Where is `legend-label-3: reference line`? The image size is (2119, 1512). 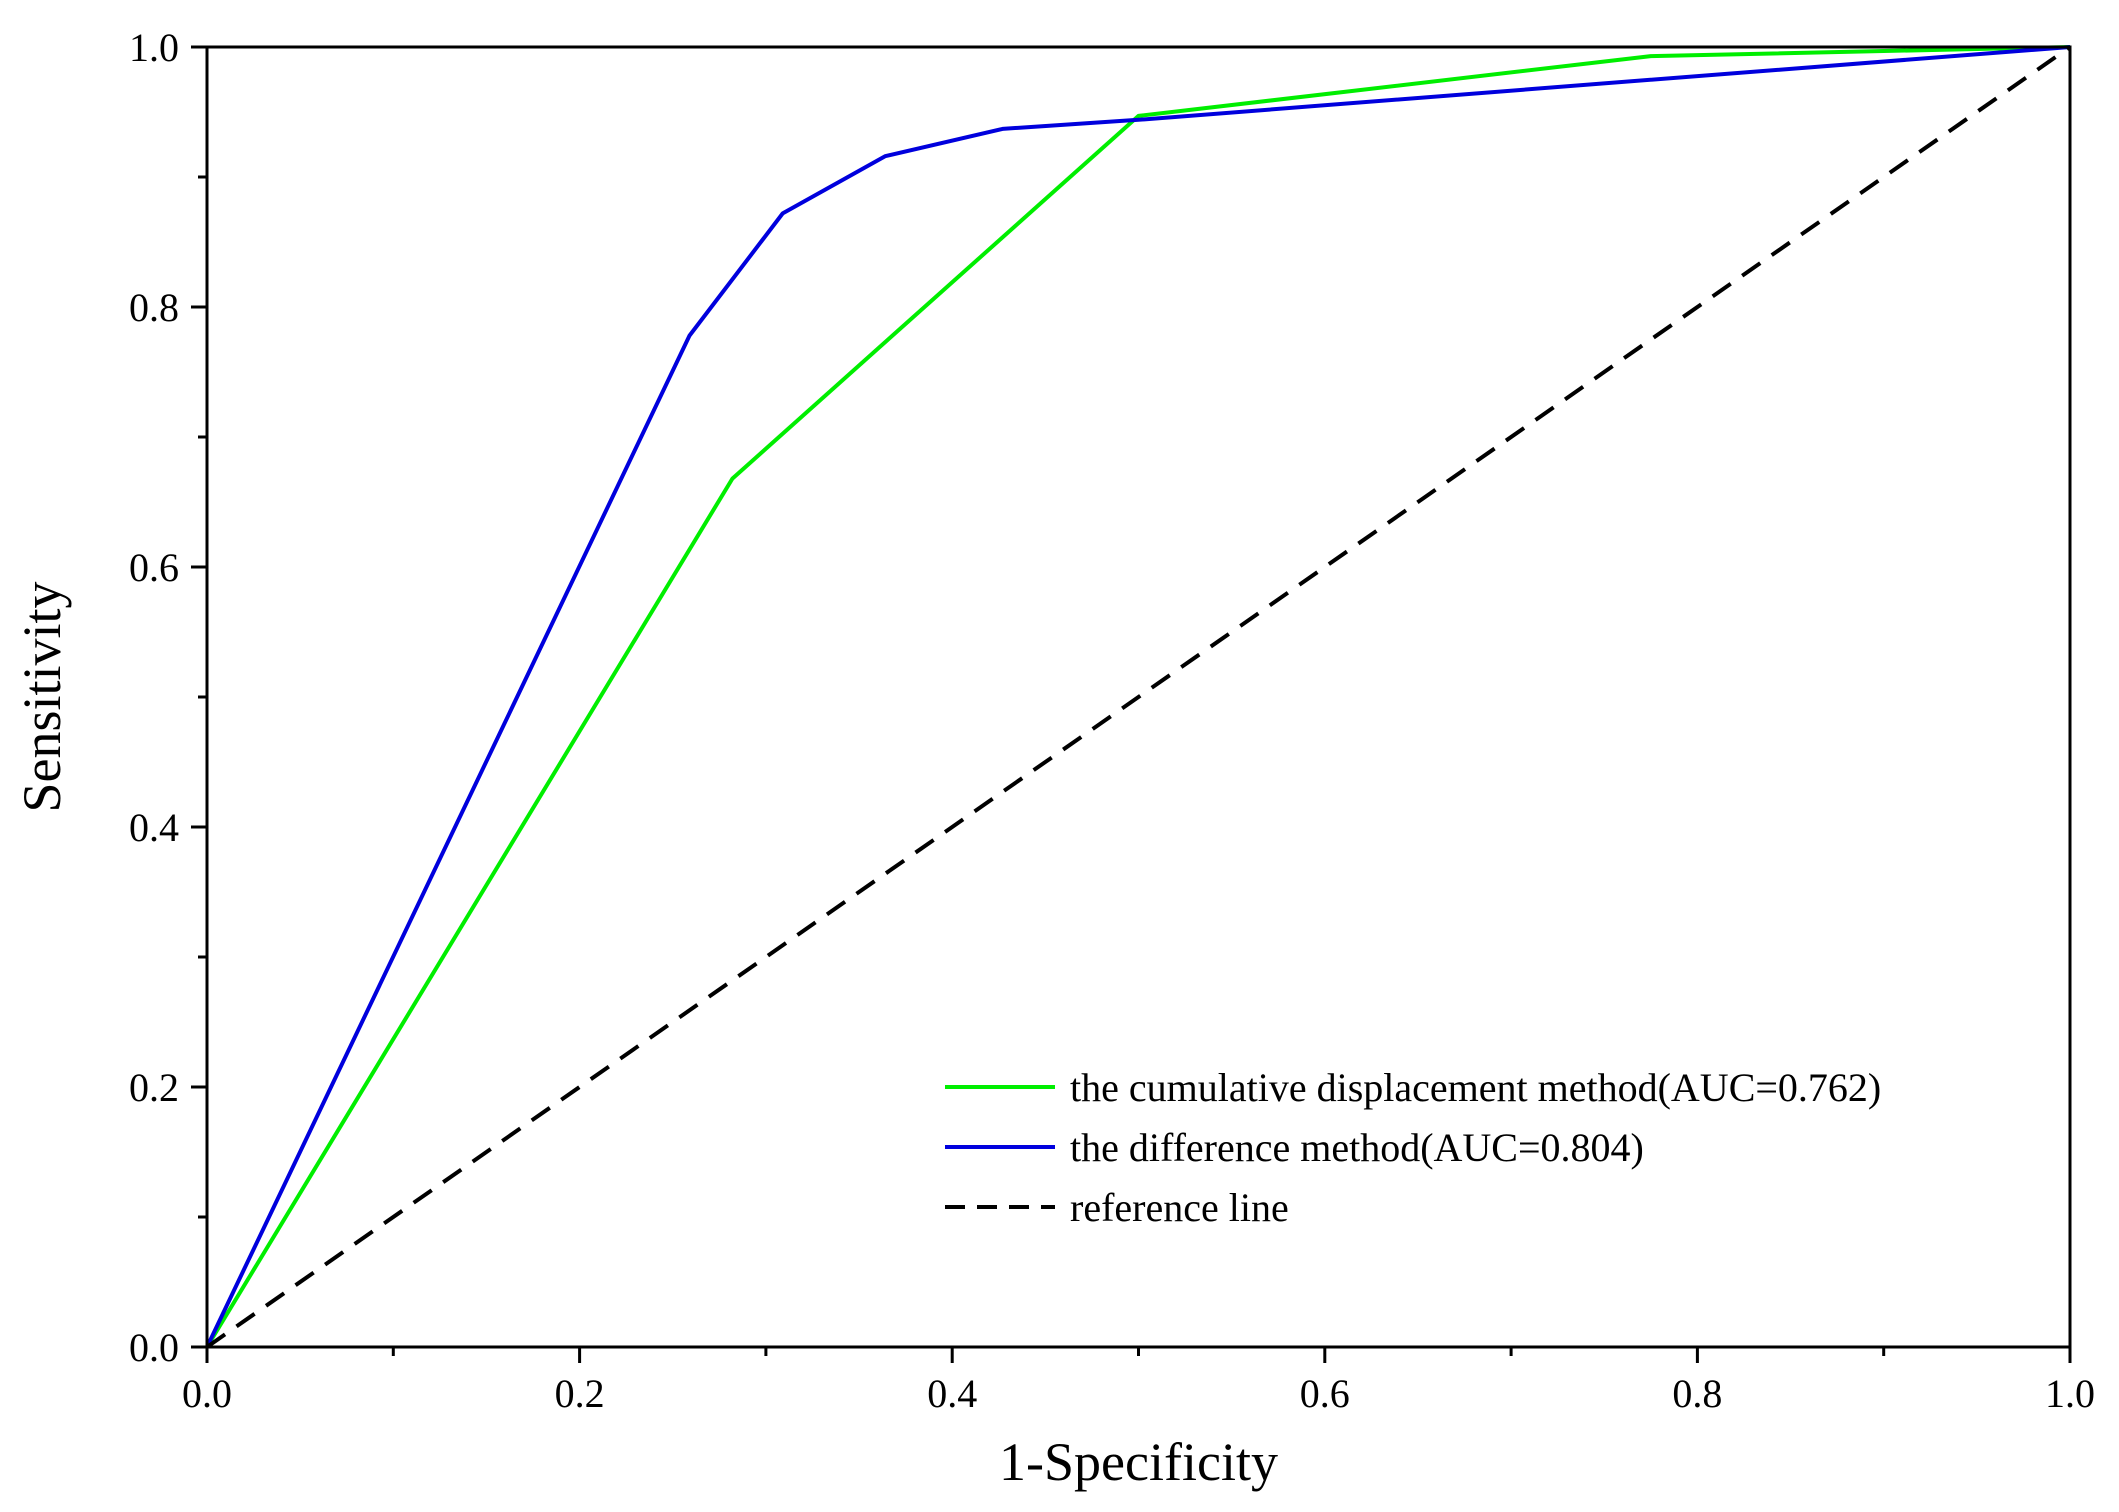
legend-label-3: reference line is located at coordinates (1179, 1207).